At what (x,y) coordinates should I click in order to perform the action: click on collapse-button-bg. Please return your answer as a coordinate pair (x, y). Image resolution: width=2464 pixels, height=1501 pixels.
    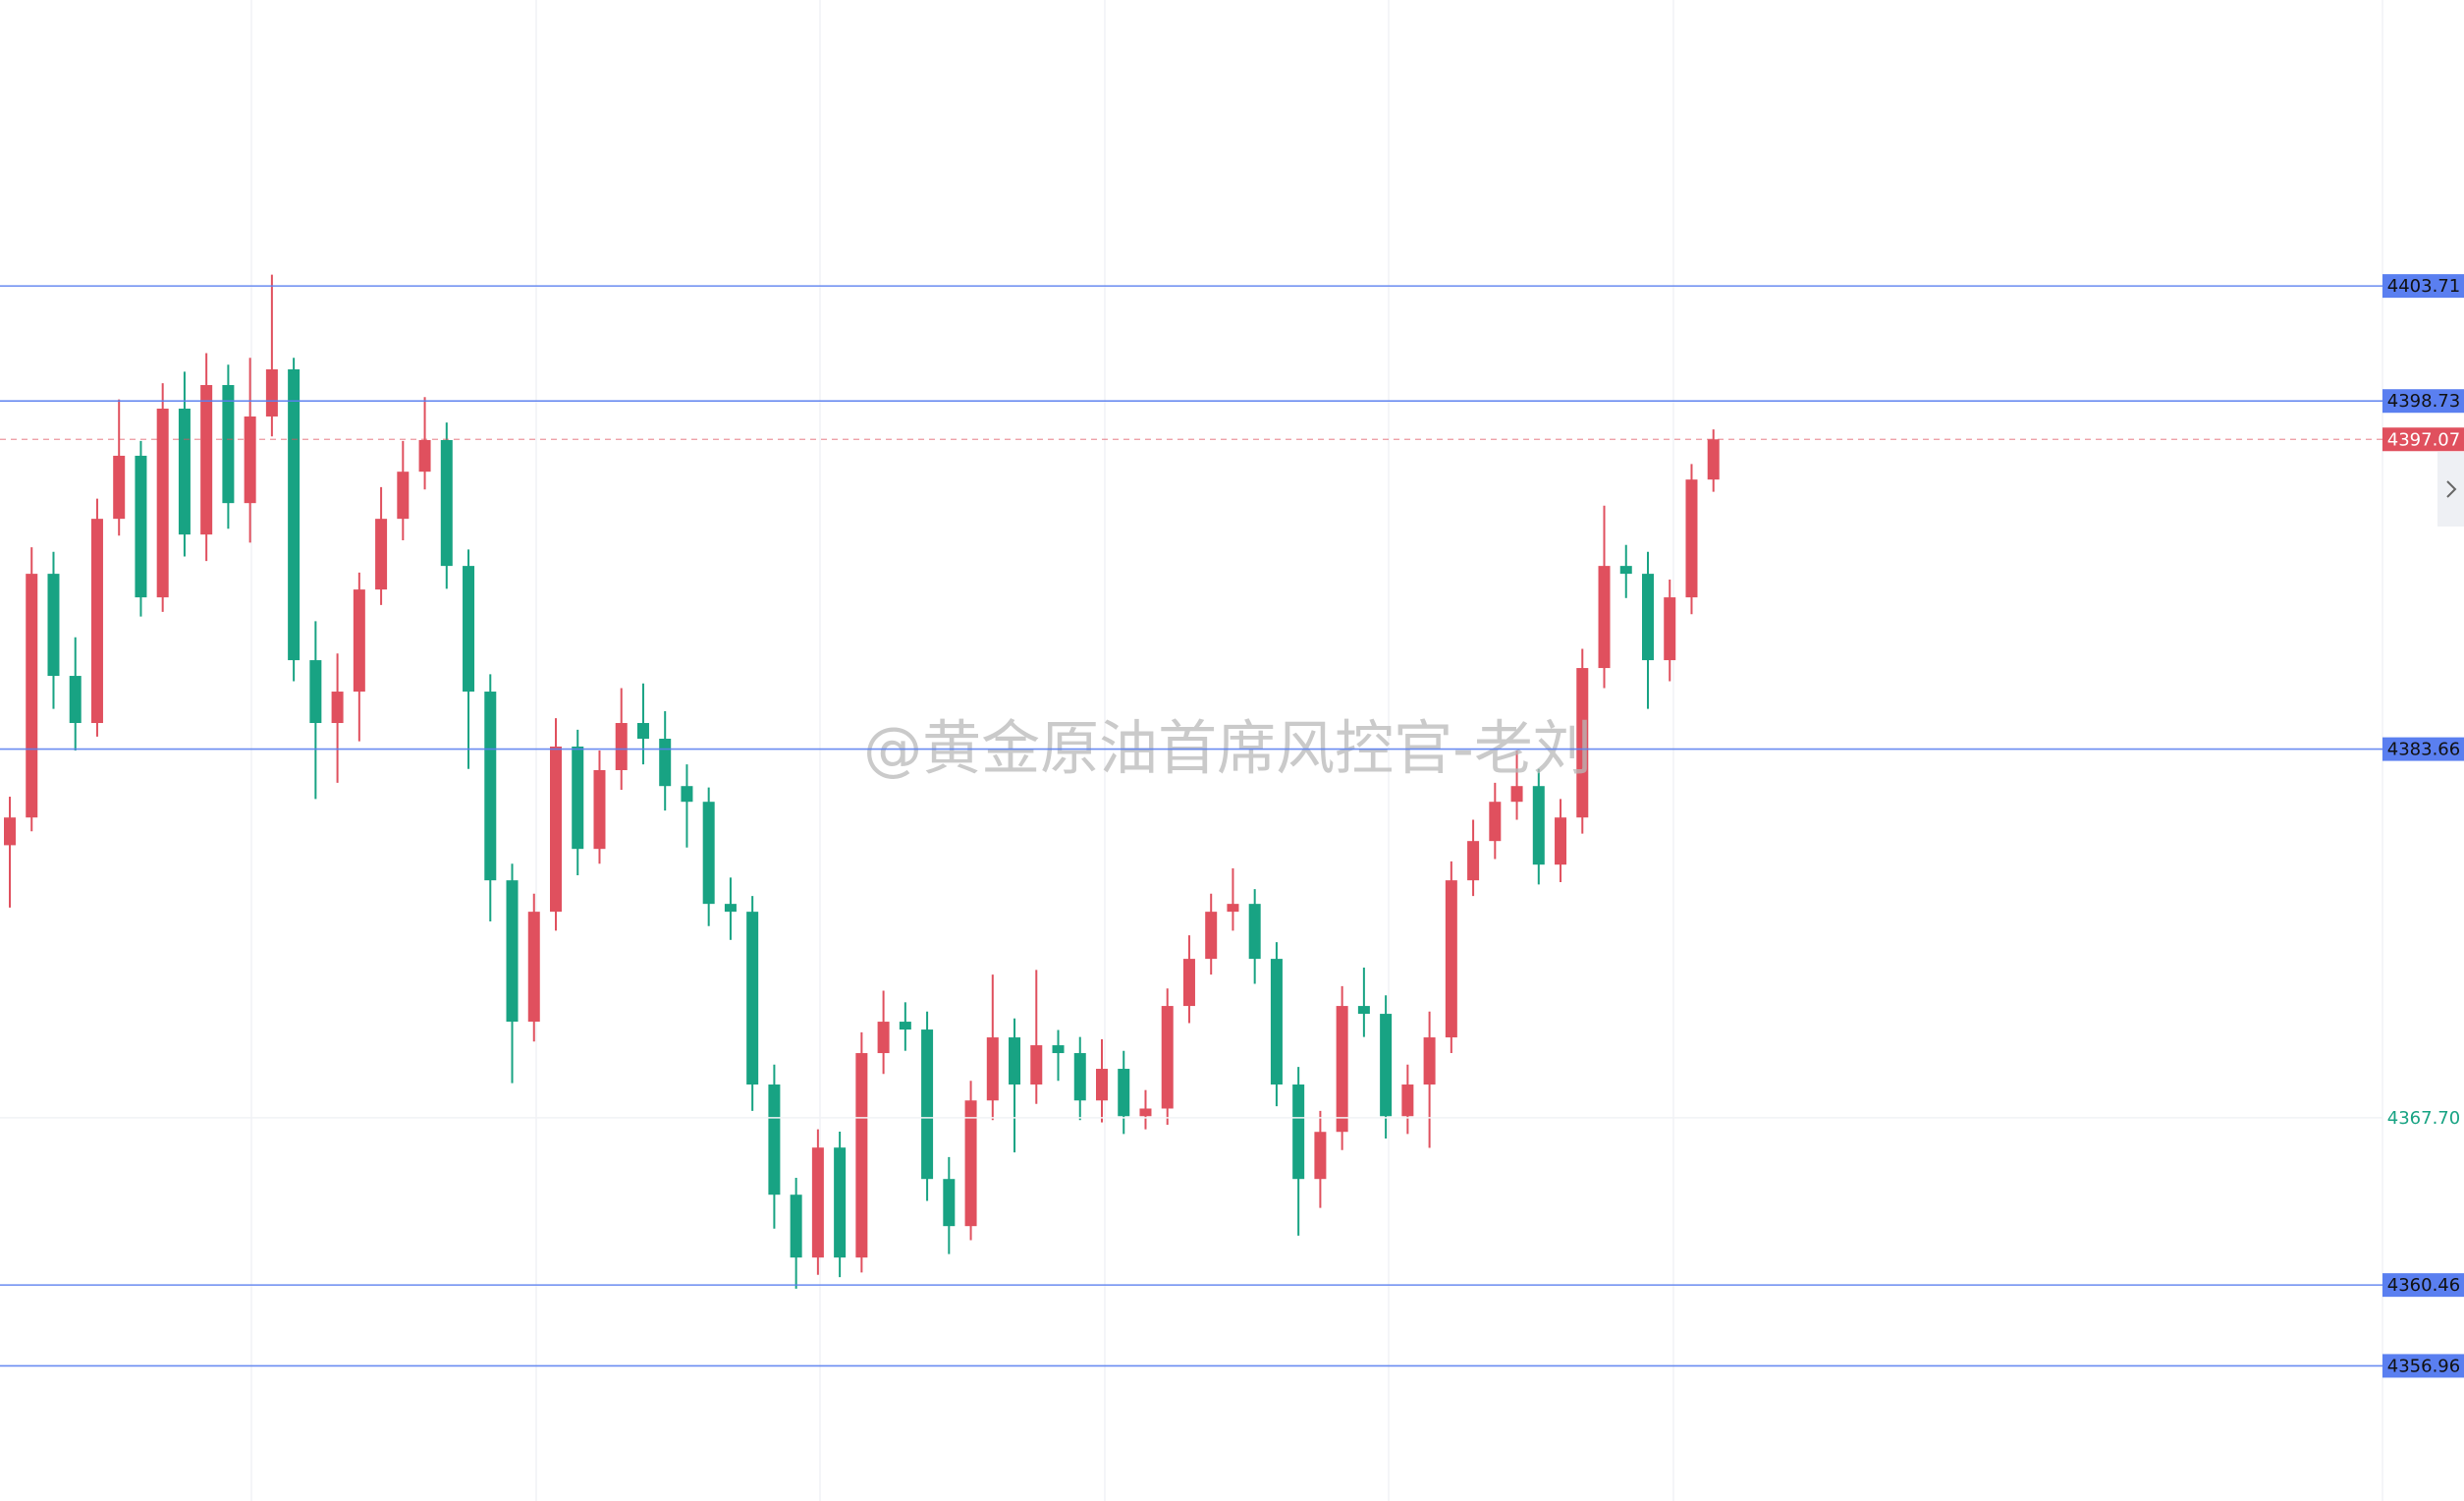
    Looking at the image, I should click on (2451, 489).